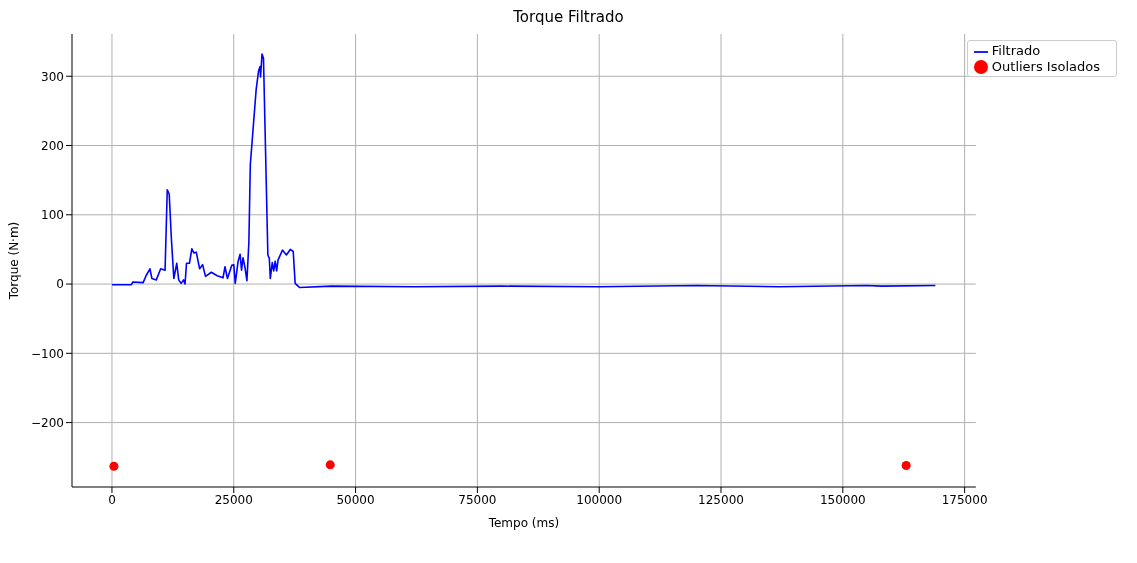 This screenshot has height=563, width=1137. I want to click on y-tick-label: 0, so click(60, 284).